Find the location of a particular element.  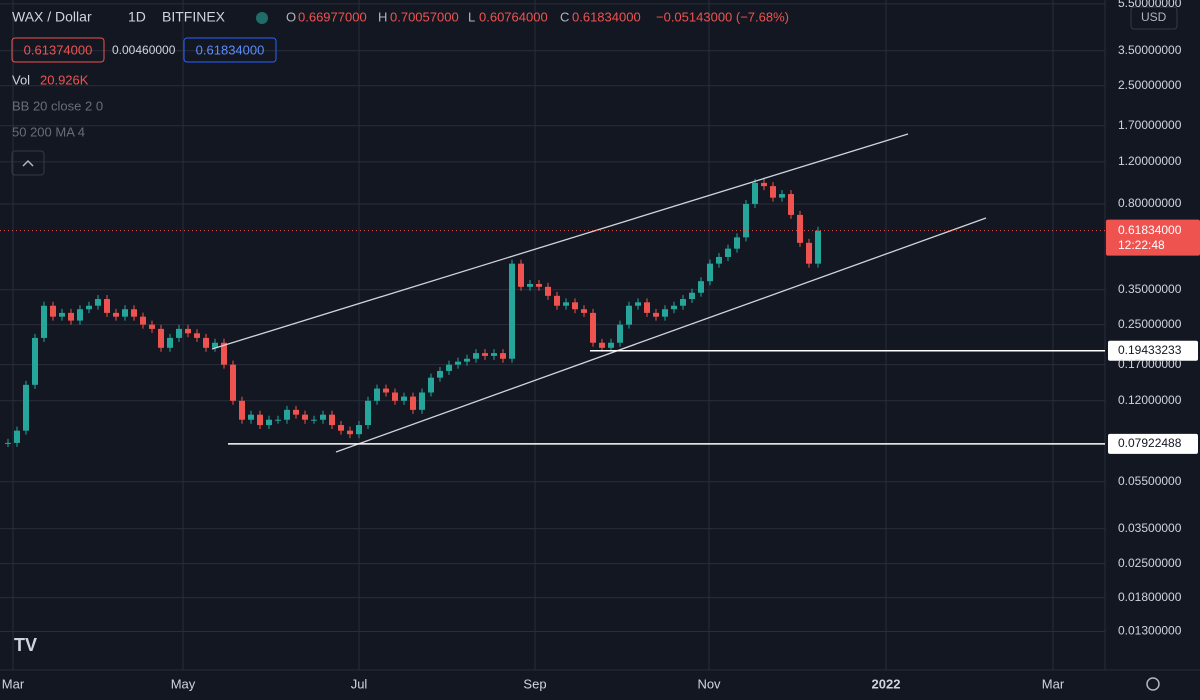

settings-icon is located at coordinates (1153, 684).